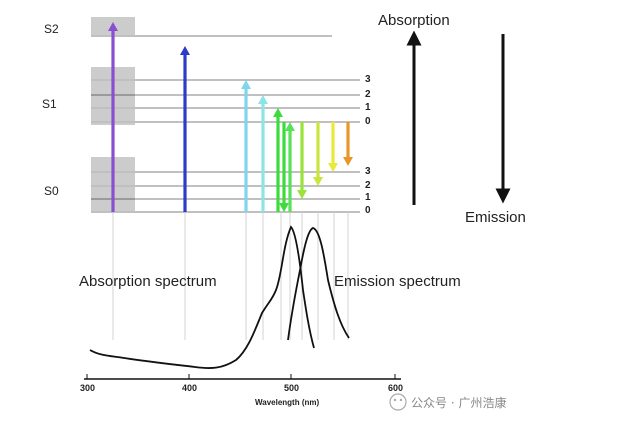  Describe the element at coordinates (284, 207) in the screenshot. I see `emission-arrow-green-head` at that location.